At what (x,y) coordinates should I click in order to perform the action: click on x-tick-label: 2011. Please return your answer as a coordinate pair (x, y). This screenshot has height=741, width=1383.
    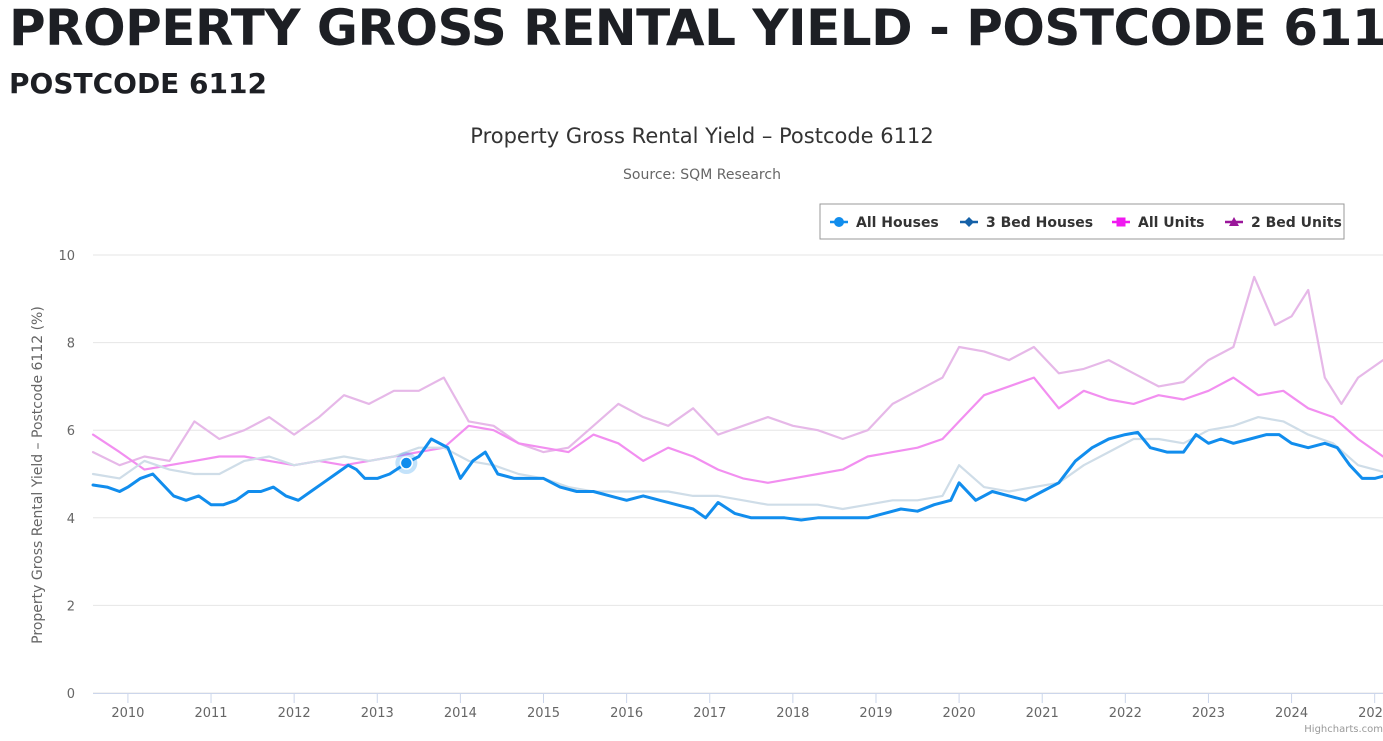
    Looking at the image, I should click on (210, 713).